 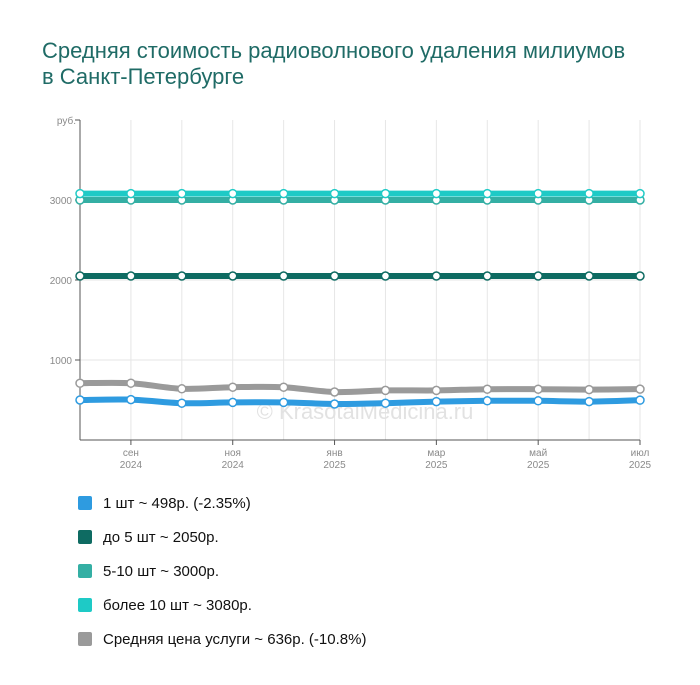 What do you see at coordinates (131, 453) in the screenshot?
I see `x-tick-month: сен` at bounding box center [131, 453].